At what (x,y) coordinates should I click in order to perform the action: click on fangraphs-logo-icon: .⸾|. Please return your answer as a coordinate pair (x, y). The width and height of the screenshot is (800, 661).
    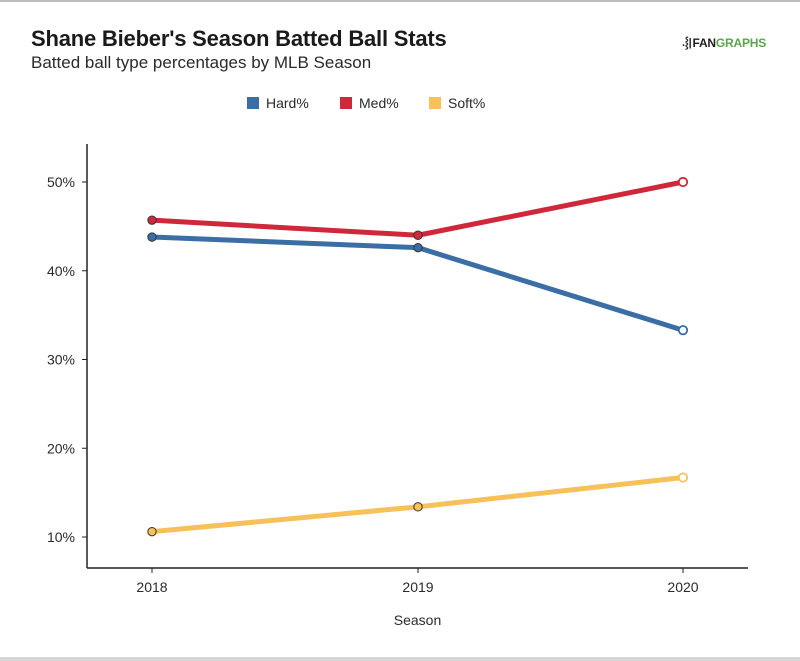
    Looking at the image, I should click on (687, 43).